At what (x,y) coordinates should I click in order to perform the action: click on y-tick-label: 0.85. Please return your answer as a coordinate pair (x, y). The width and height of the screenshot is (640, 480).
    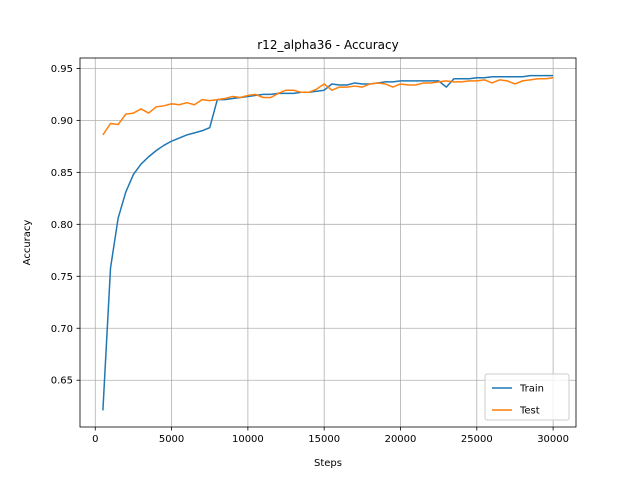
    Looking at the image, I should click on (62, 173).